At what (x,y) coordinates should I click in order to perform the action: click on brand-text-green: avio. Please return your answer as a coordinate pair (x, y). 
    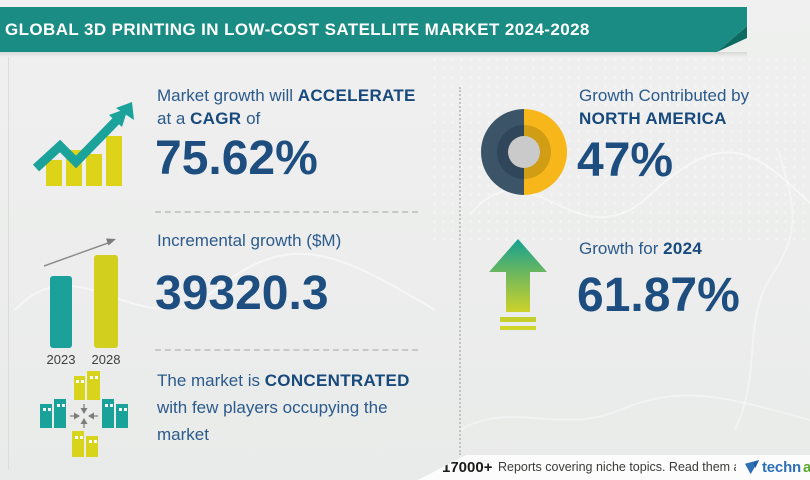
    Looking at the image, I should click on (806, 467).